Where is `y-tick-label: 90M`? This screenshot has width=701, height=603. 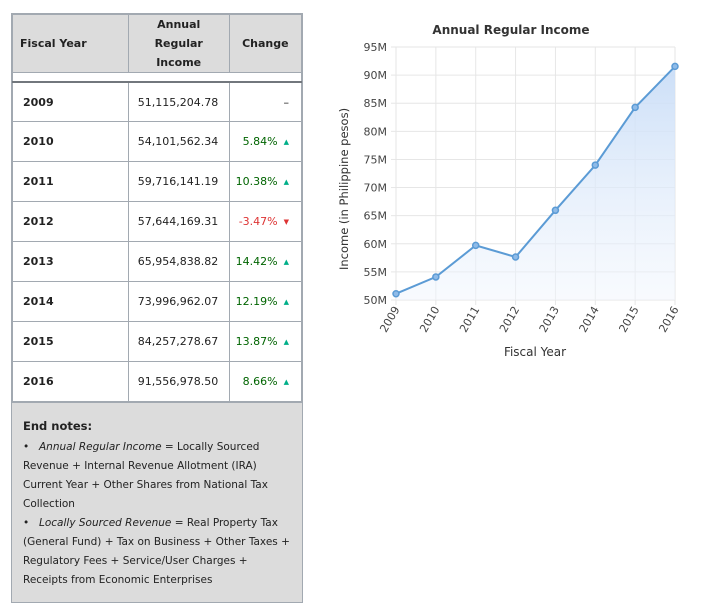 y-tick-label: 90M is located at coordinates (376, 75).